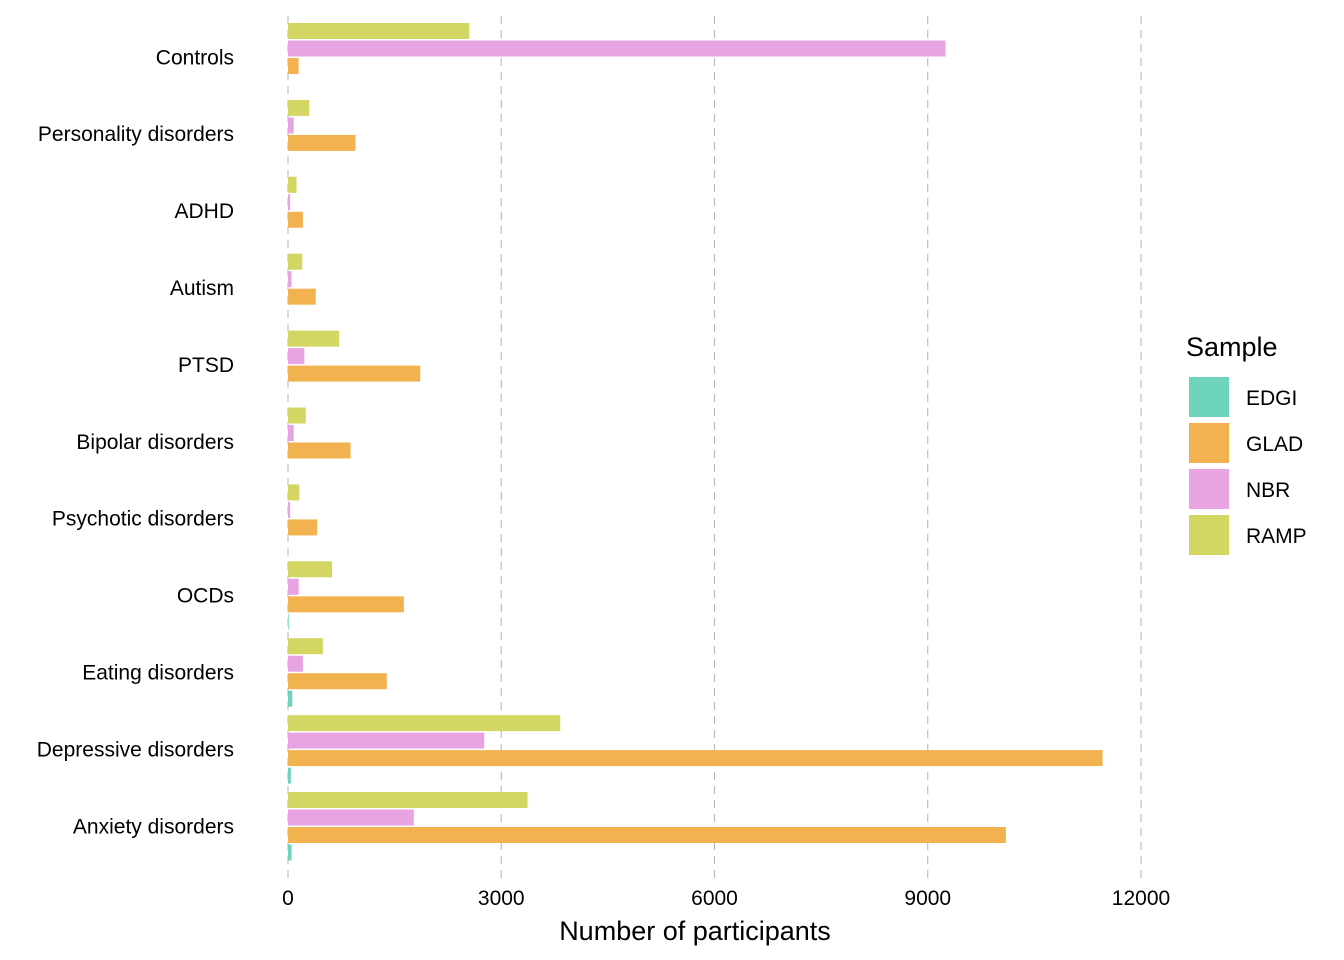 The height and width of the screenshot is (960, 1344). Describe the element at coordinates (299, 107) in the screenshot. I see `bar-ramp-personality-disorders` at that location.